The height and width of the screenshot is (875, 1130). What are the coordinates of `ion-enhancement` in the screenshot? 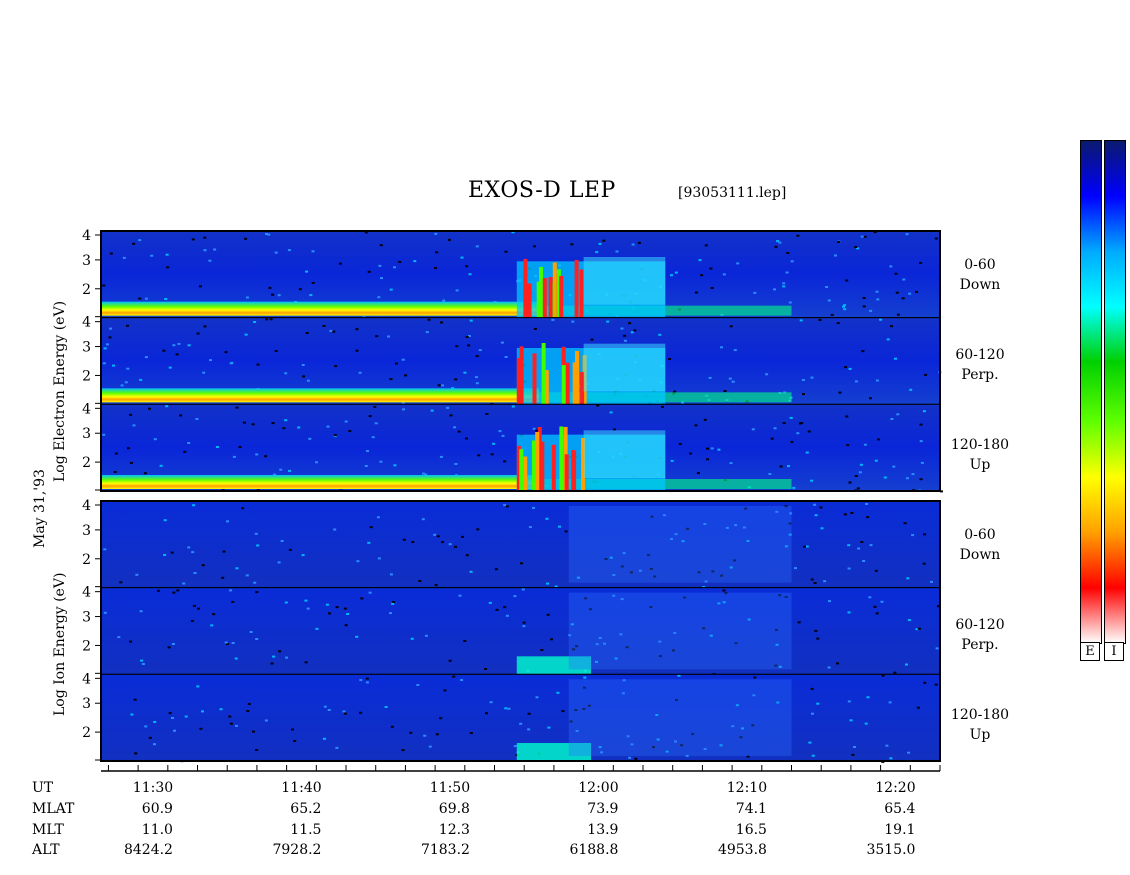 It's located at (680, 544).